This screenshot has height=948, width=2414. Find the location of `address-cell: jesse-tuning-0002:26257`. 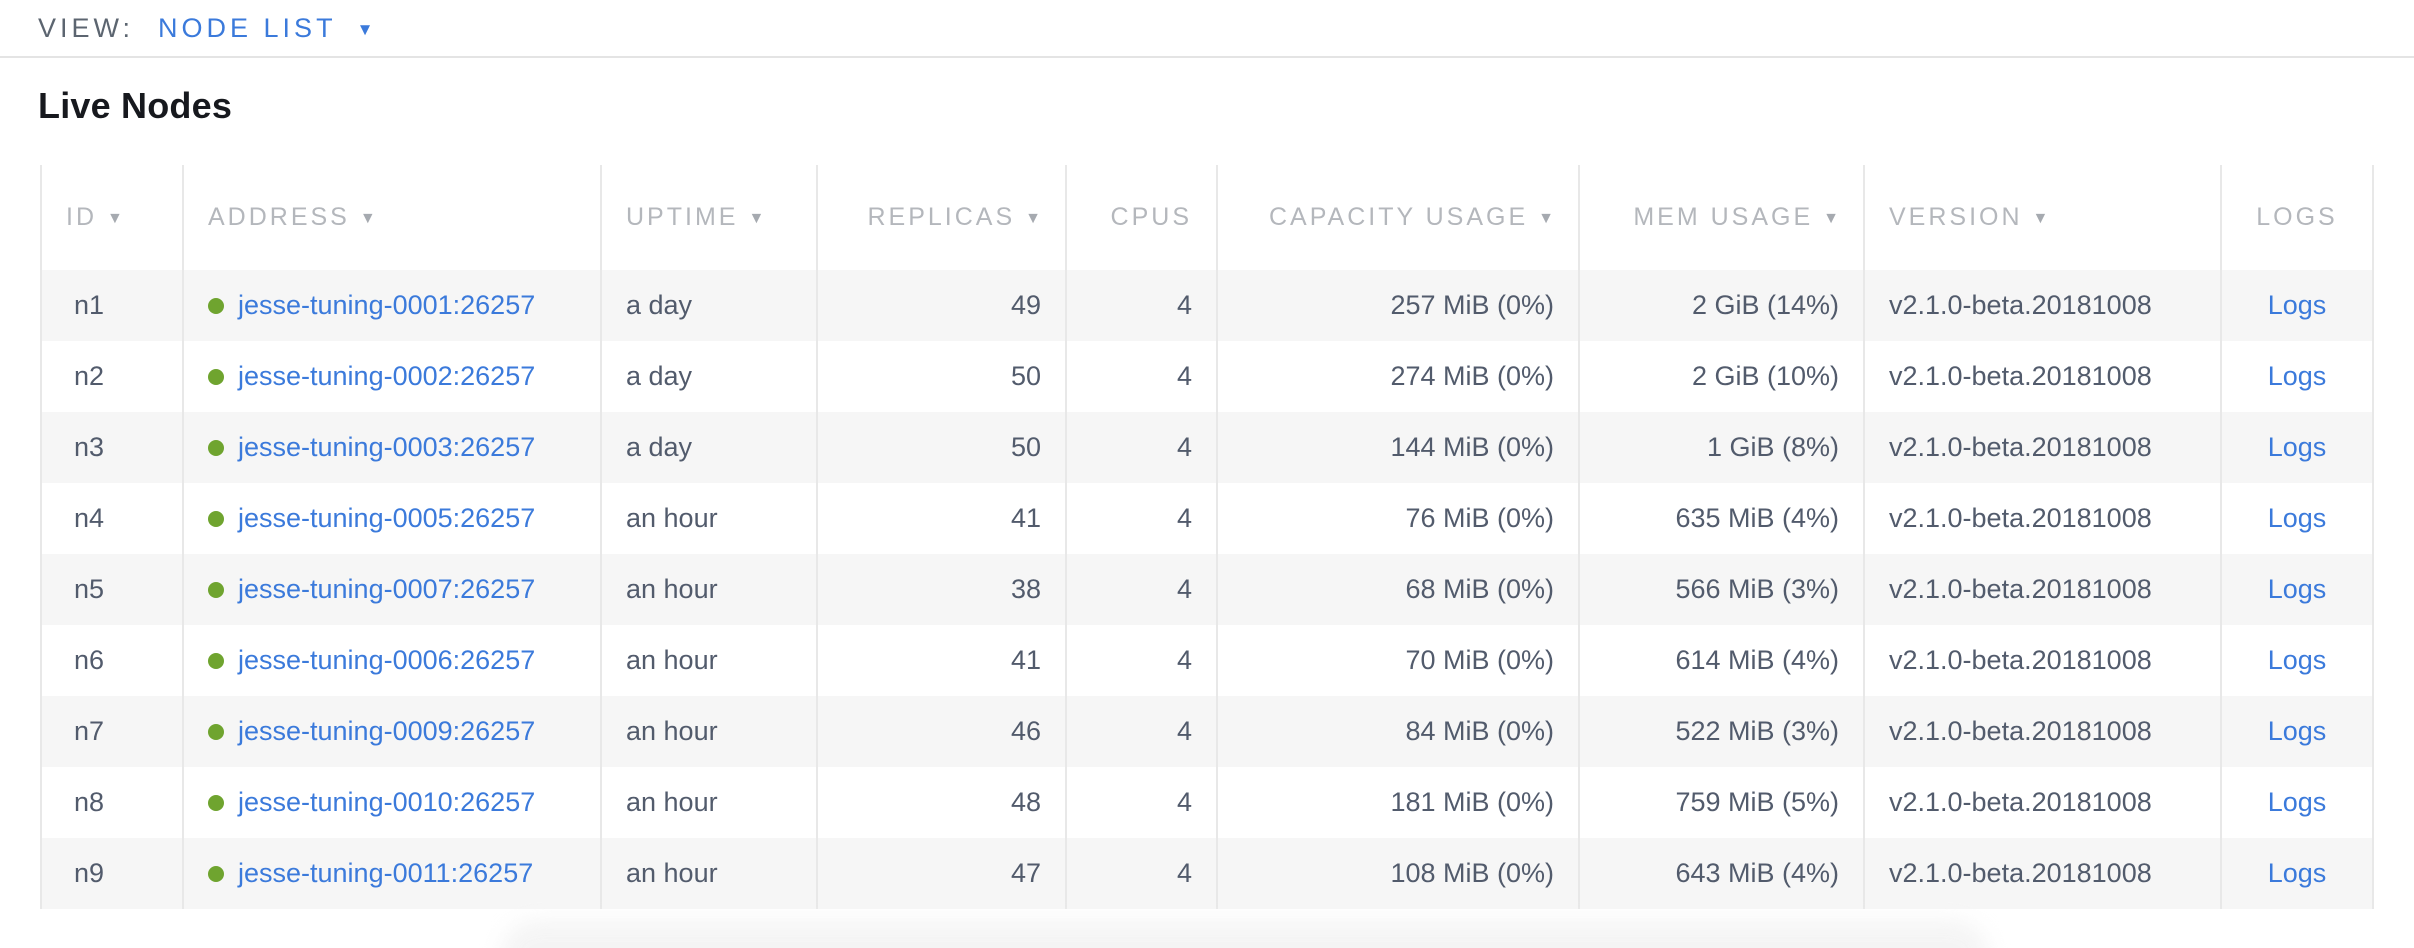

address-cell: jesse-tuning-0002:26257 is located at coordinates (391, 376).